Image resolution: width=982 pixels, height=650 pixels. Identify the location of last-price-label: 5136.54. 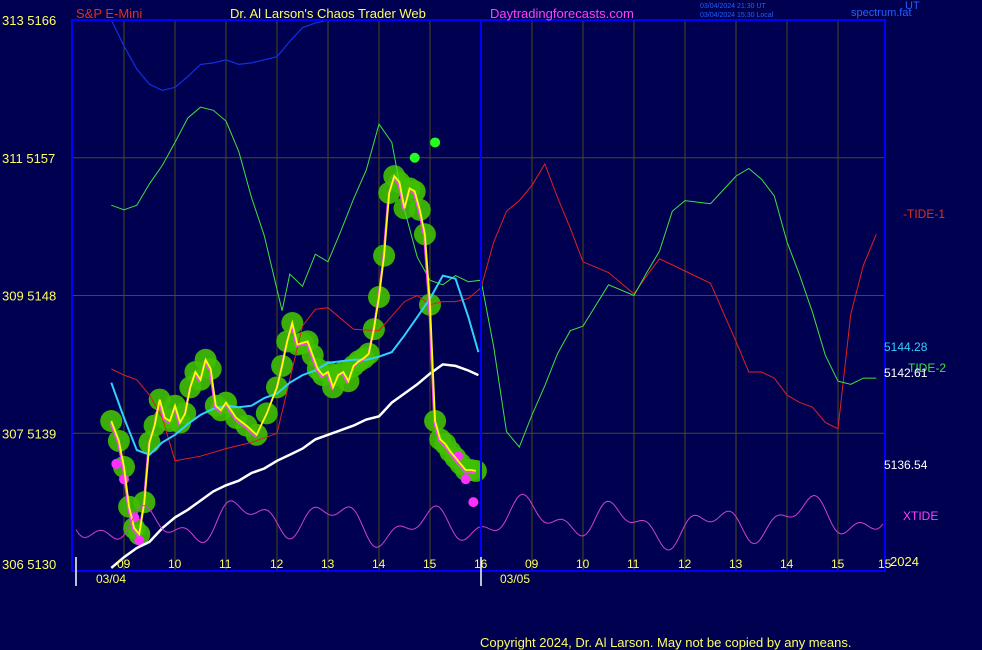
(906, 465).